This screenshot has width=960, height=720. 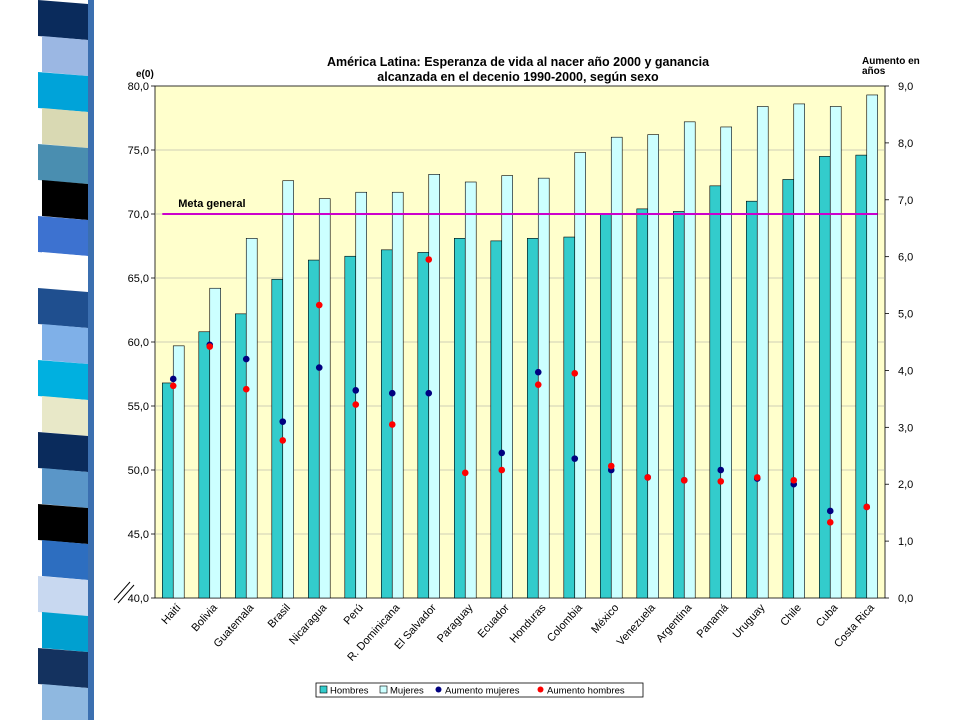 What do you see at coordinates (586, 691) in the screenshot?
I see `legend-label: Aumento hombres` at bounding box center [586, 691].